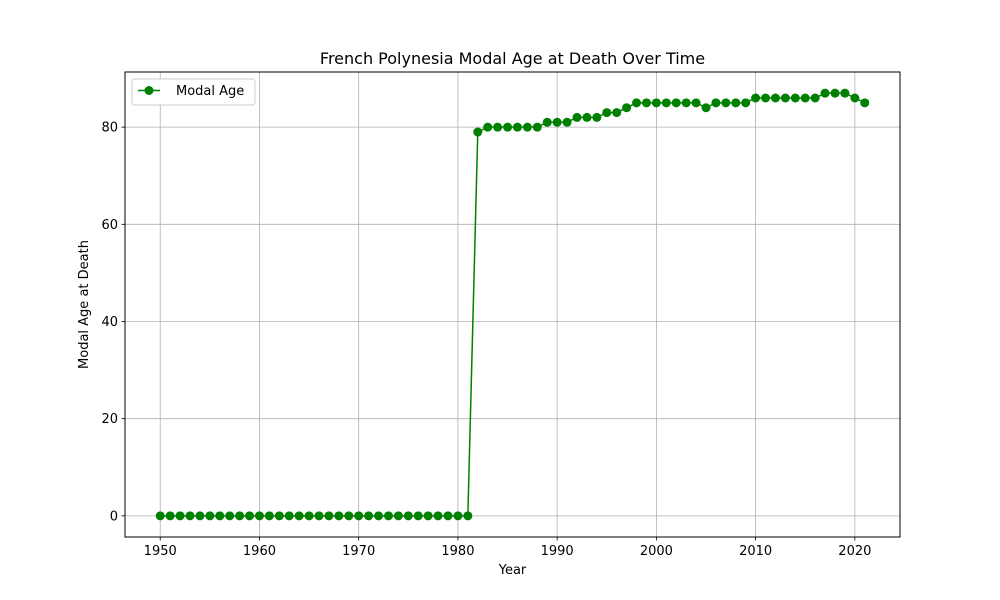 Image resolution: width=1000 pixels, height=600 pixels. Describe the element at coordinates (149, 90) in the screenshot. I see `legend-marker-swatch` at that location.